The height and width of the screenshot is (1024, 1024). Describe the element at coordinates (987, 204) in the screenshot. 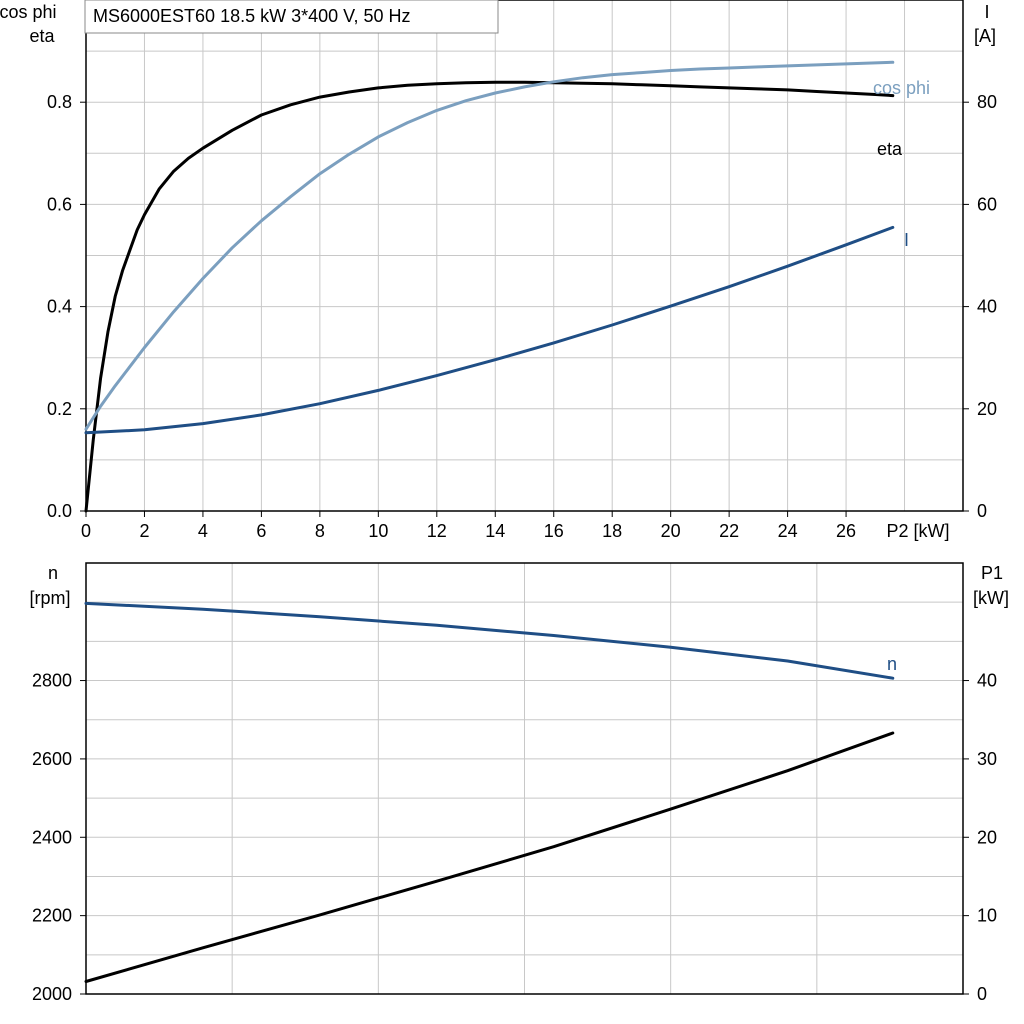

I see `right-tick-label: 60` at that location.